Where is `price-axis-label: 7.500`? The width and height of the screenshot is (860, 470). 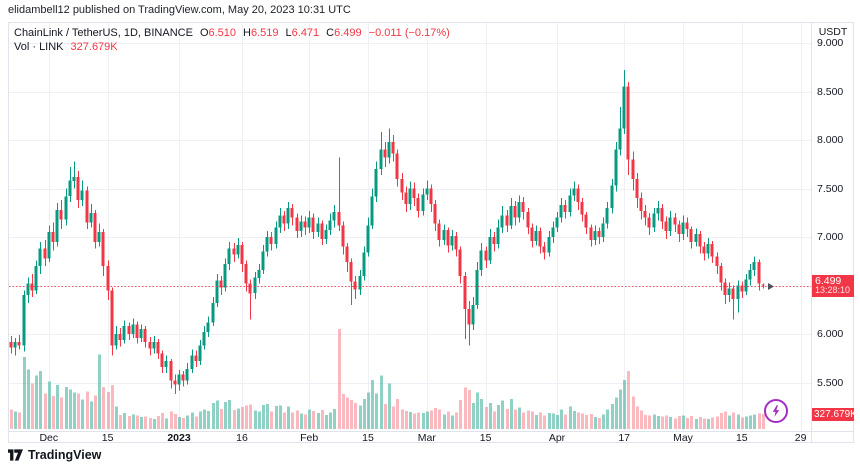 price-axis-label: 7.500 is located at coordinates (830, 188).